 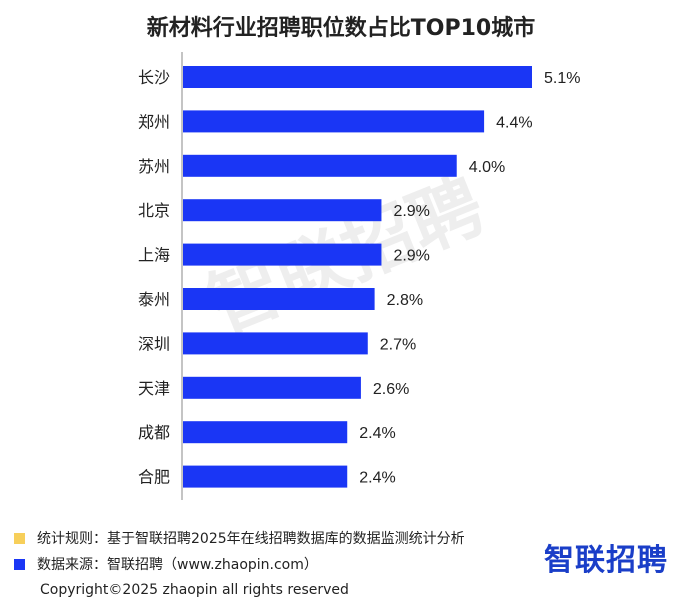 I want to click on data-source-note: 数据来源：智联招聘（www.zhaopin.com）, so click(x=166, y=564).